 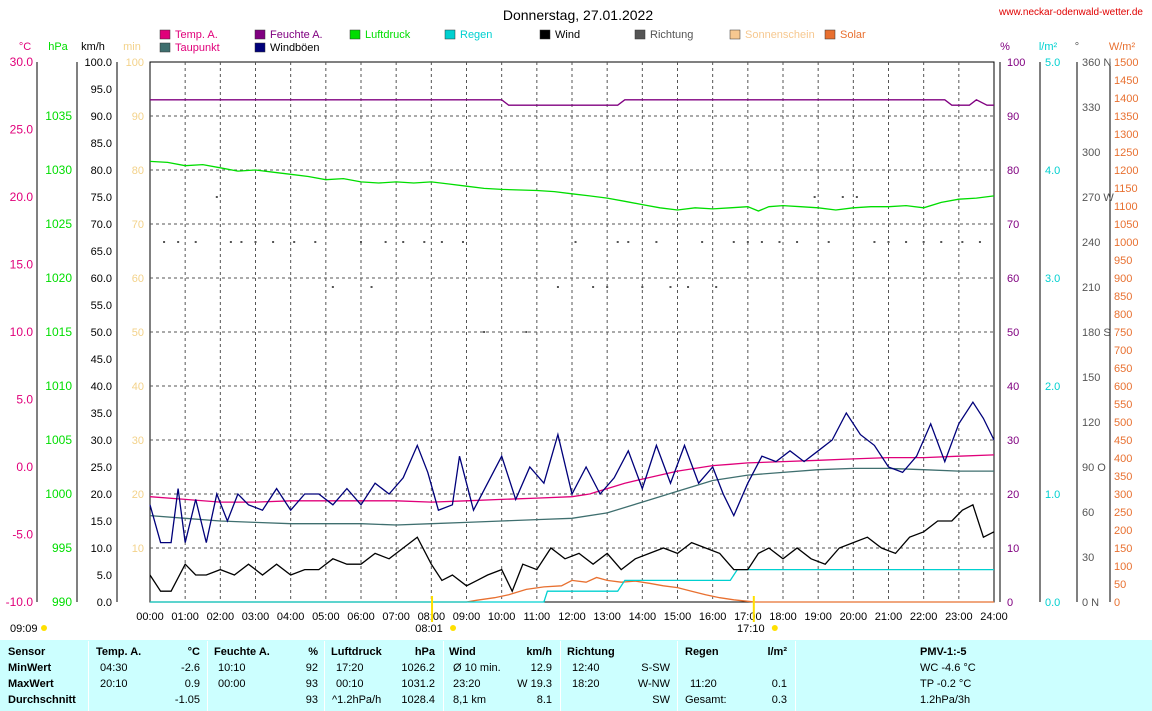 I want to click on axis-tick-label-sunshine_min: 60, so click(x=138, y=279).